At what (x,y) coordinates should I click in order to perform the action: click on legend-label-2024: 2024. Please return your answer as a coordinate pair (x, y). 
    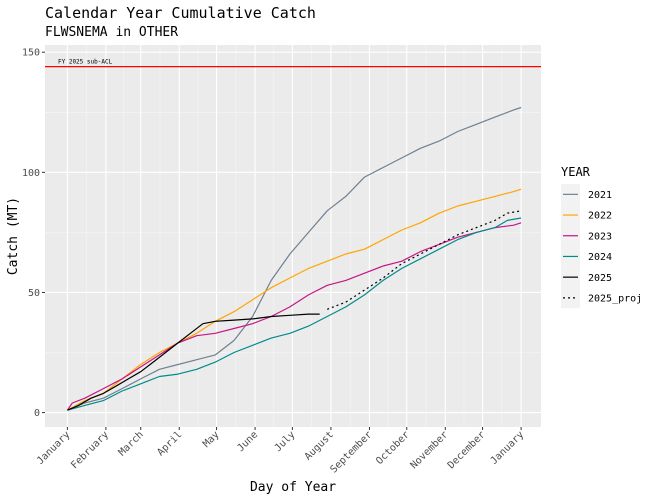
    Looking at the image, I should click on (600, 257).